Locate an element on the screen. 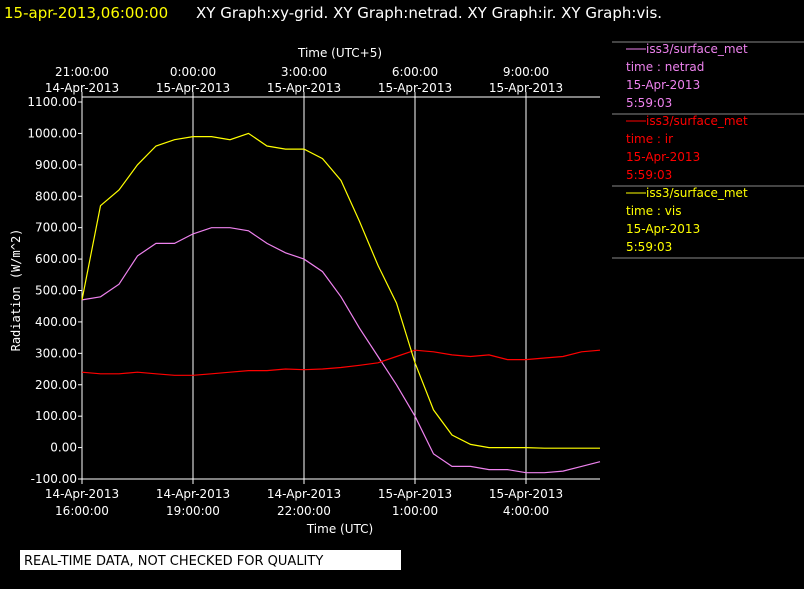 The width and height of the screenshot is (804, 589). legend-field: time : ir is located at coordinates (649, 139).